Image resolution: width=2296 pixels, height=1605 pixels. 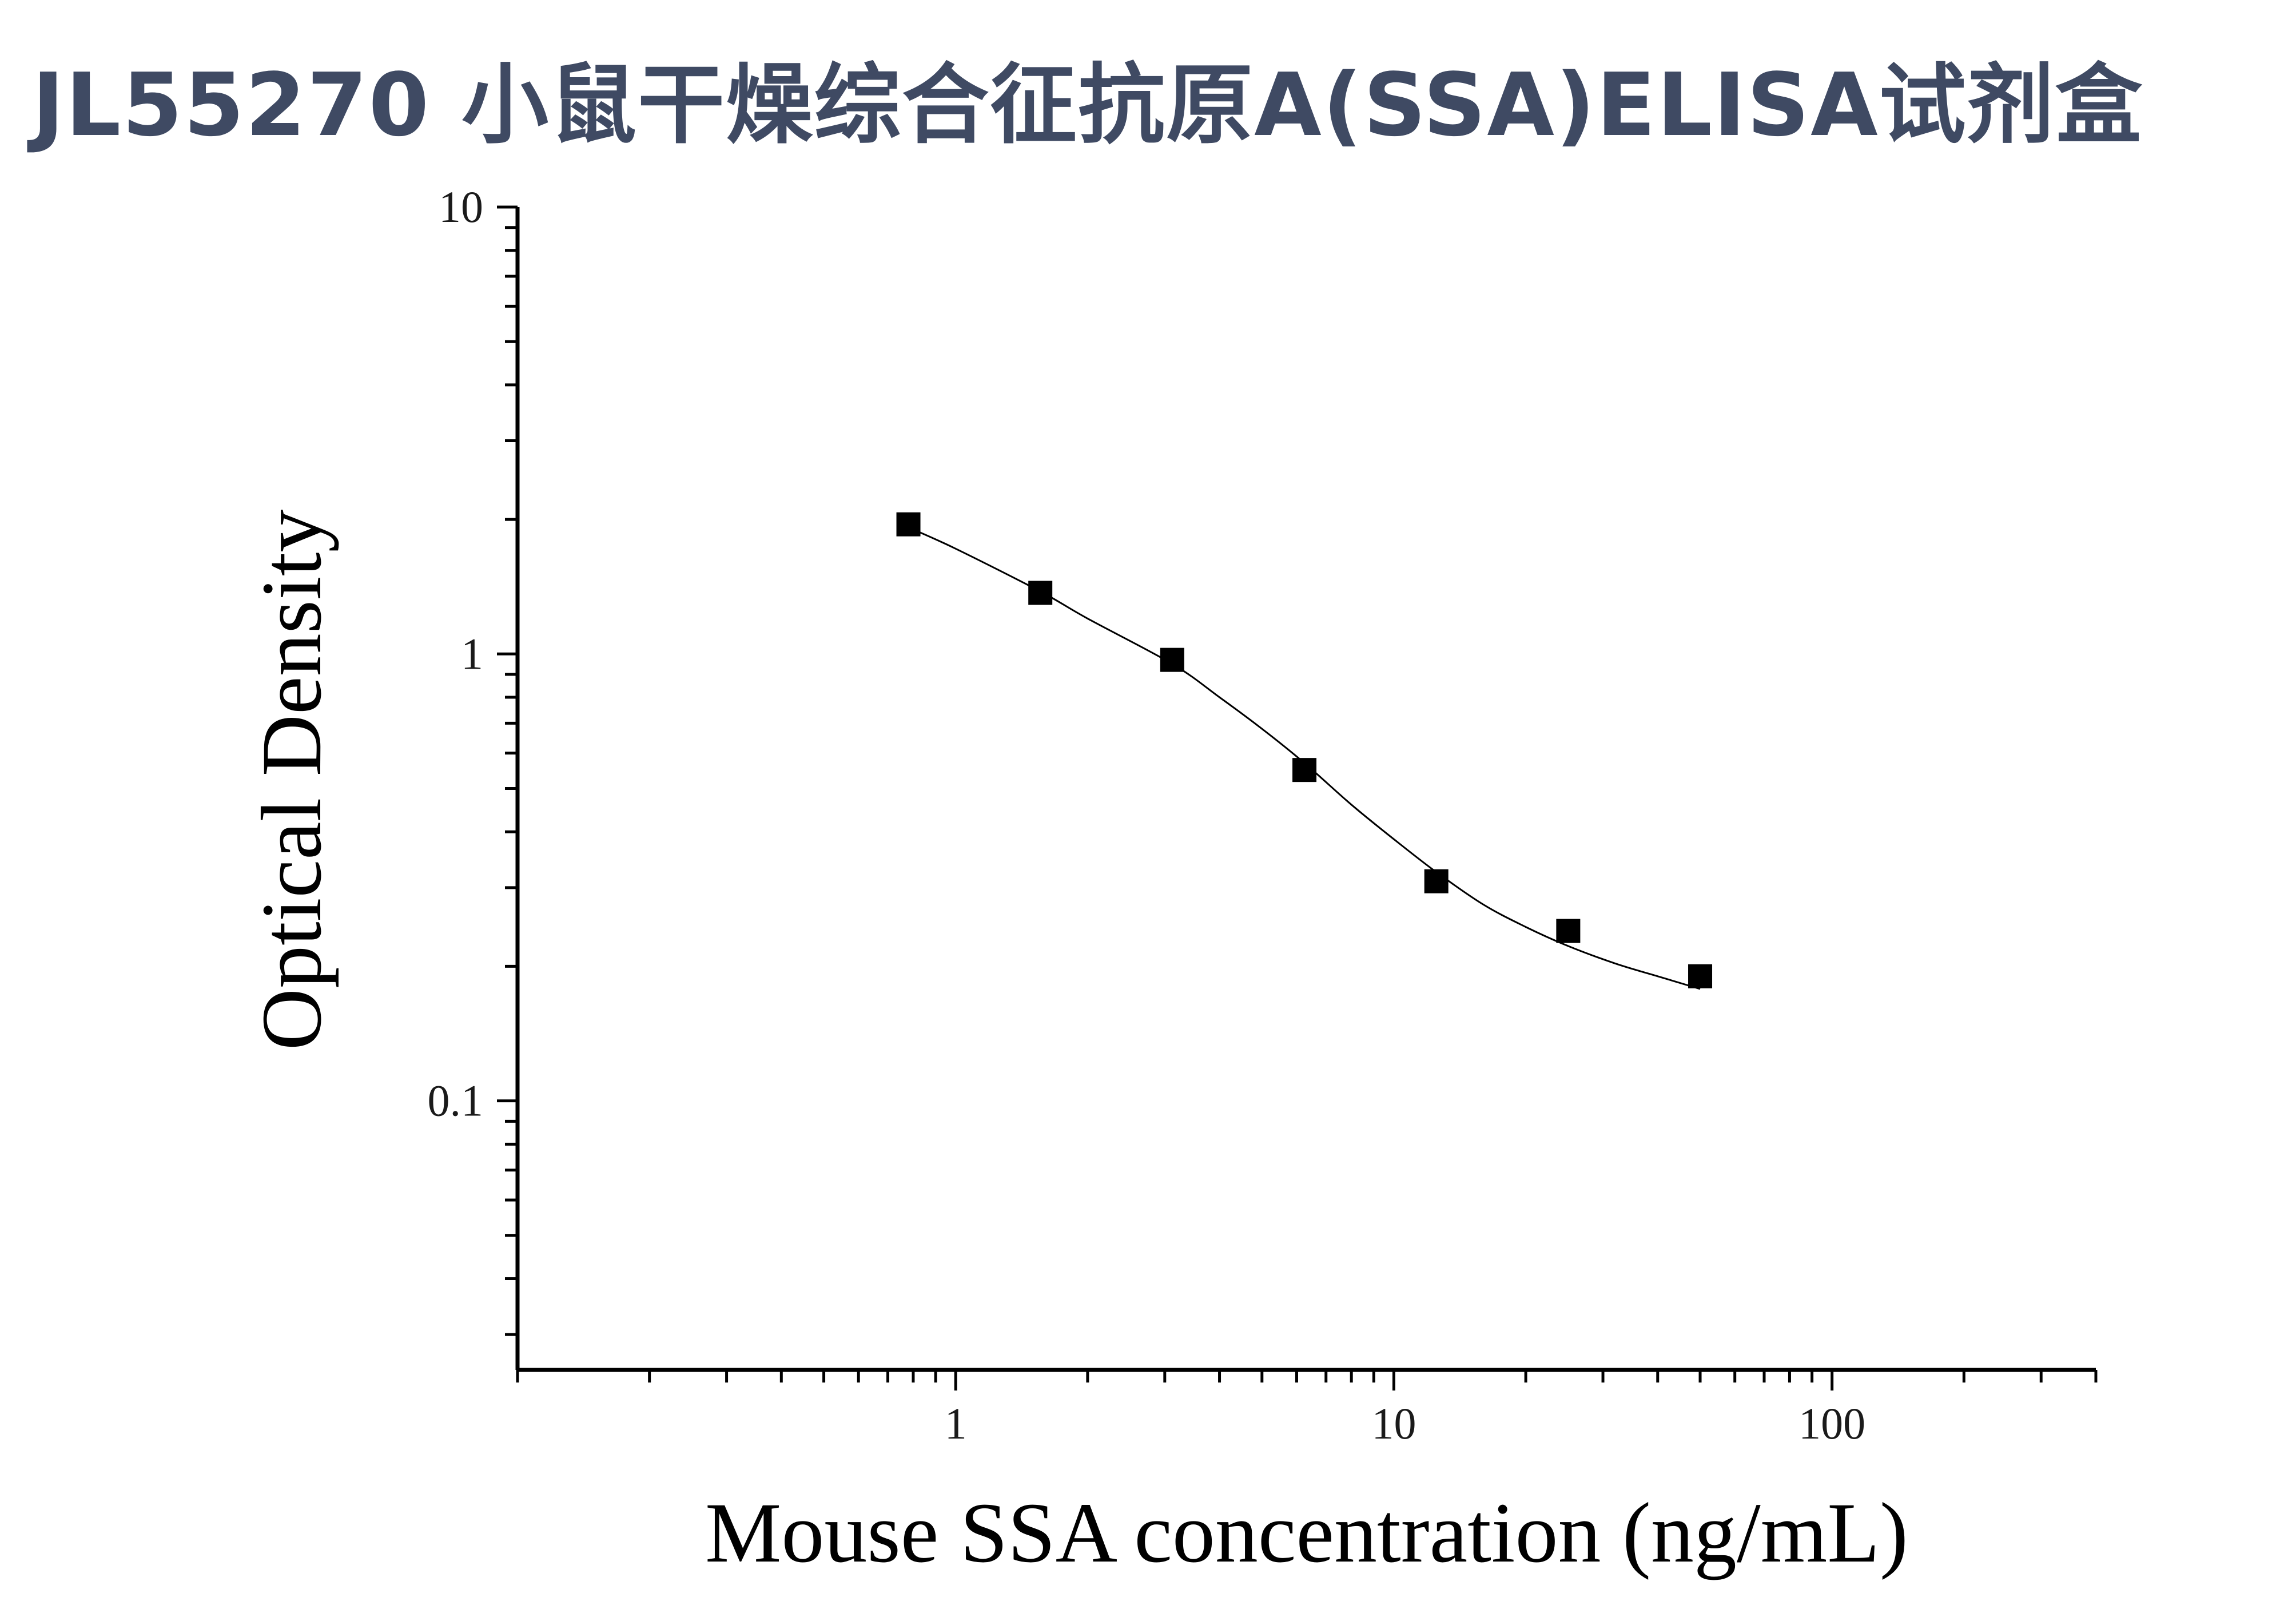 I want to click on fit-curve-layer, so click(x=1304, y=758).